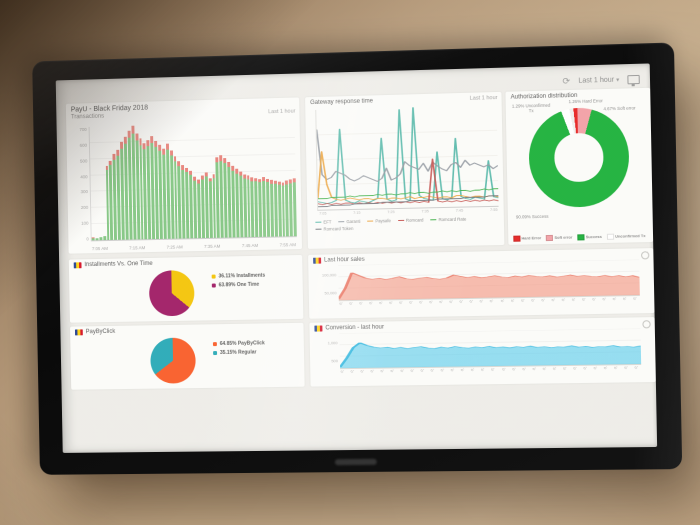 The height and width of the screenshot is (525, 700). Describe the element at coordinates (379, 221) in the screenshot. I see `legend-item: Paysafe` at that location.